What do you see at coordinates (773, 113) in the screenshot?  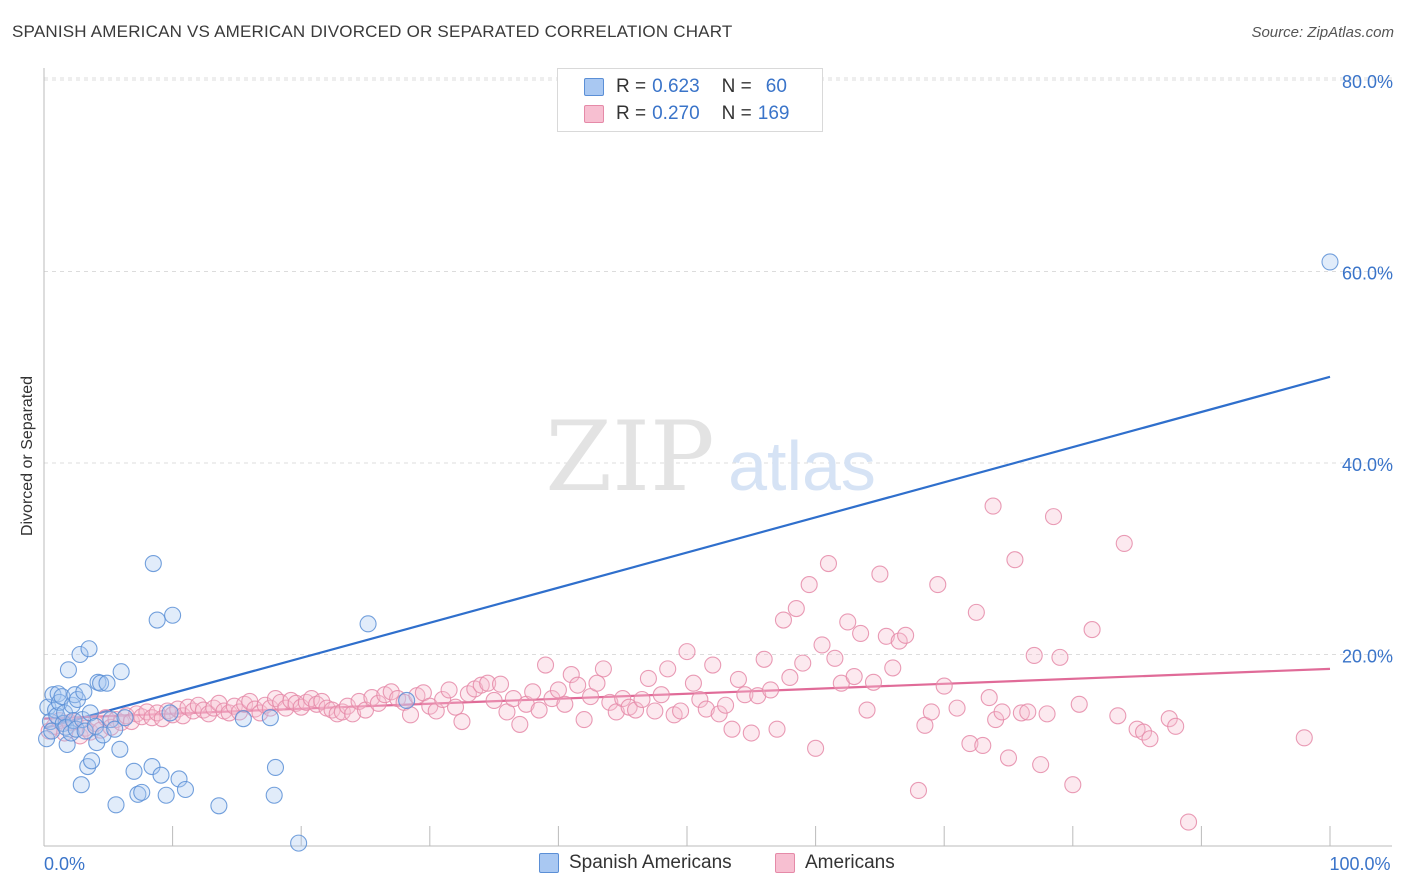 I see `legend-n-value: 169` at bounding box center [773, 113].